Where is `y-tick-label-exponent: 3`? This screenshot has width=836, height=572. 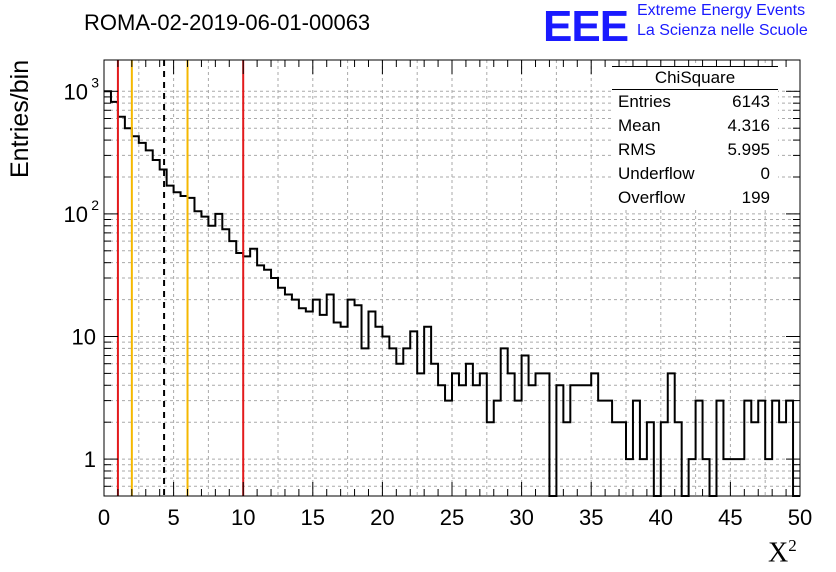
y-tick-label-exponent: 3 is located at coordinates (95, 82).